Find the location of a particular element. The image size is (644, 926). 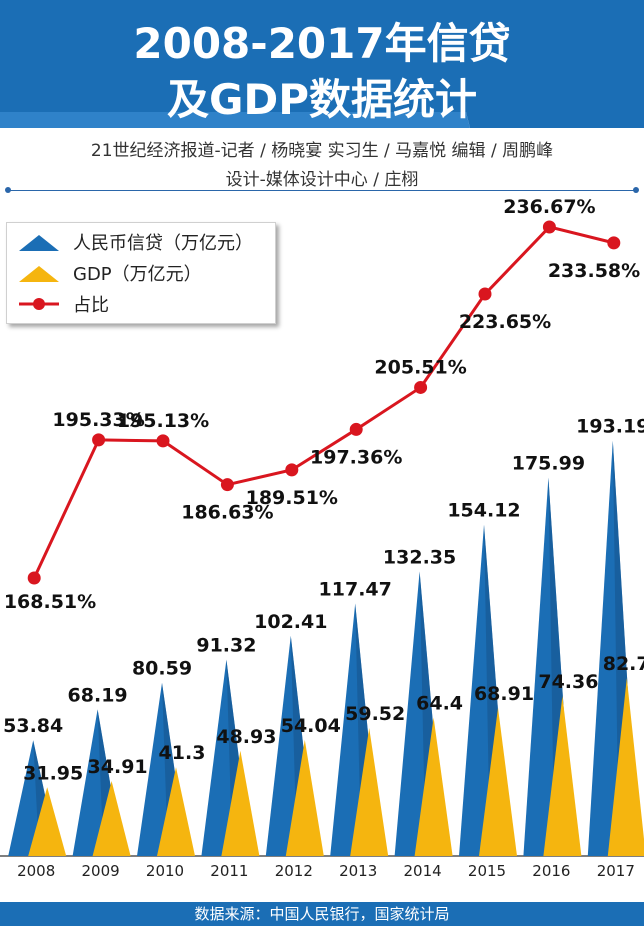

legend: 人民币信贷（万亿元） GDP（万亿元） 占比 is located at coordinates (141, 273).